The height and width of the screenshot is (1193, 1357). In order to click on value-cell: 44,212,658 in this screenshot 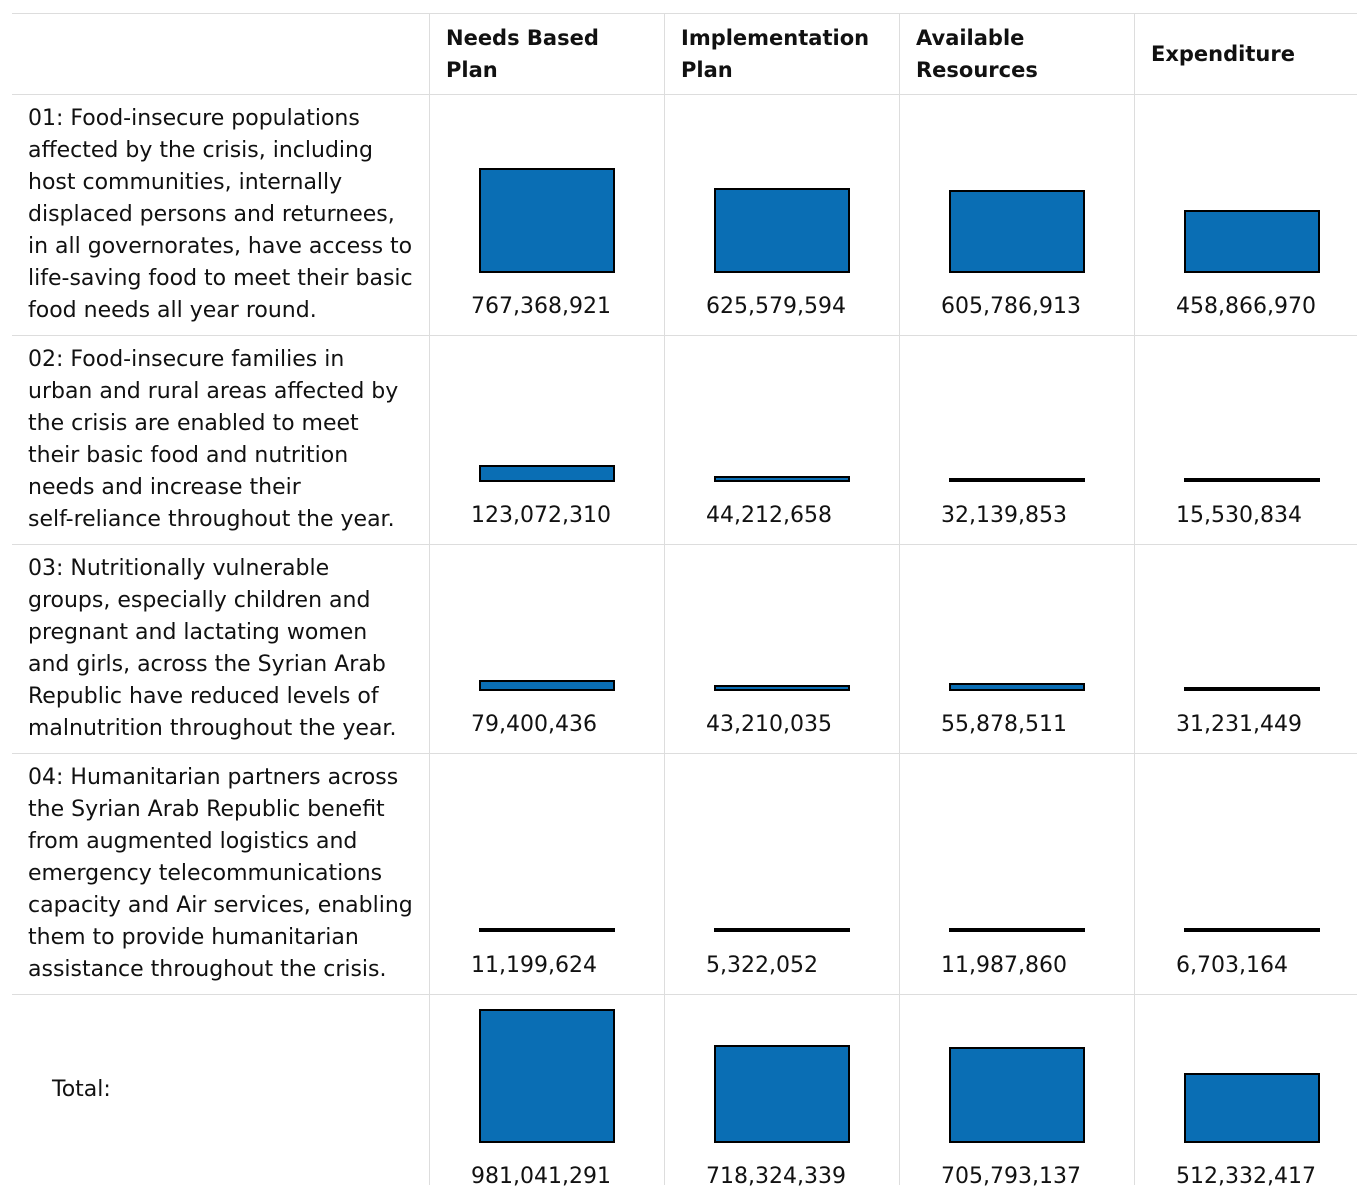, I will do `click(781, 440)`.